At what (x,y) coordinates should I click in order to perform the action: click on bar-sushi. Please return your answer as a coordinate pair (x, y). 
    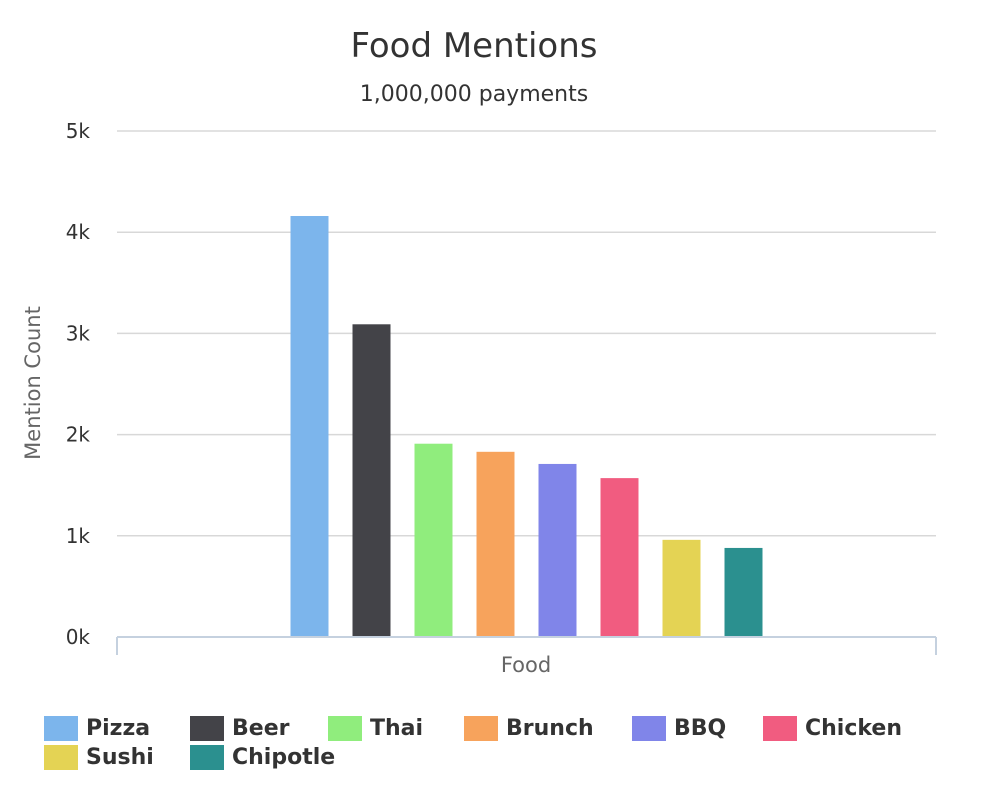
    Looking at the image, I should click on (681, 588).